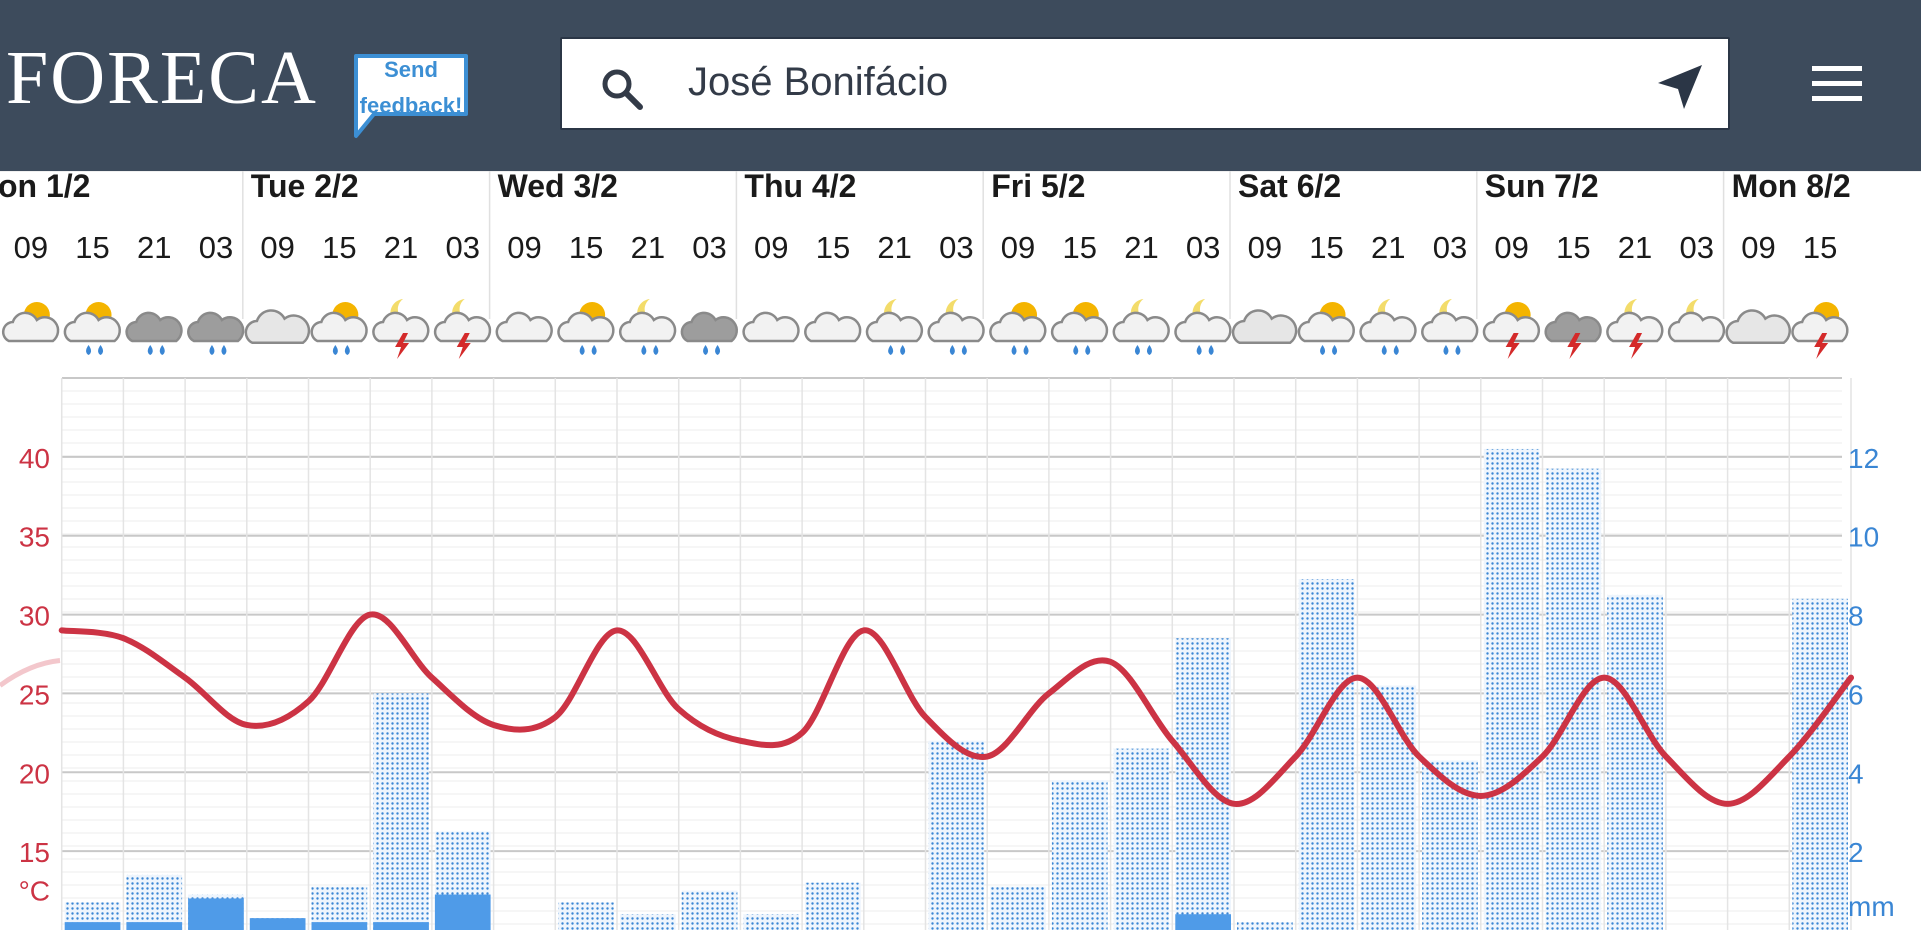  Describe the element at coordinates (1837, 84) in the screenshot. I see `hamburger-menu-icon` at that location.